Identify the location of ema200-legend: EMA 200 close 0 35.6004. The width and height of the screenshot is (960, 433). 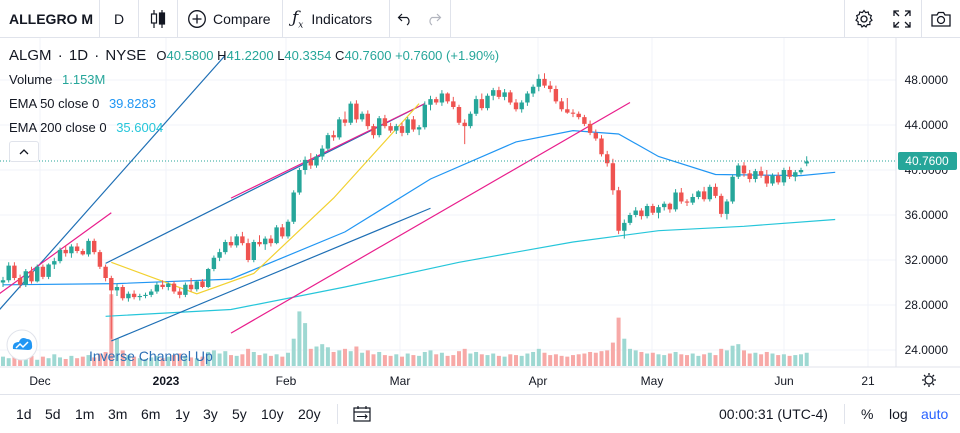
(86, 127).